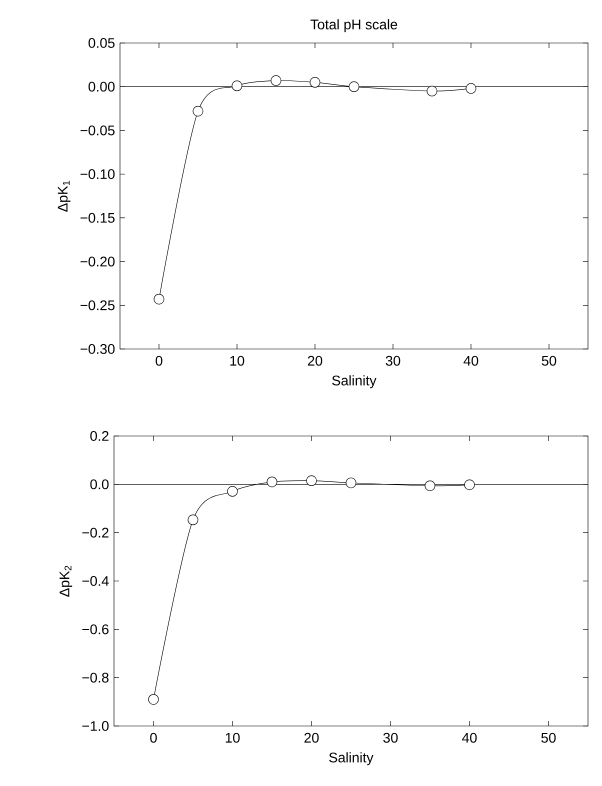  I want to click on y-tick-label: −1.0, so click(95, 726).